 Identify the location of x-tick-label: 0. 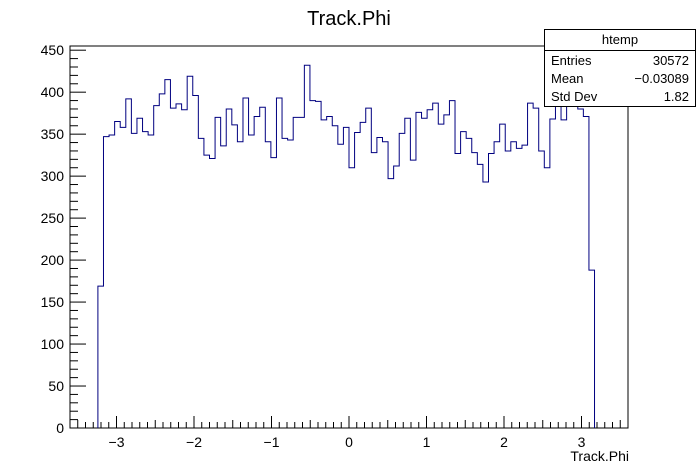
(349, 442).